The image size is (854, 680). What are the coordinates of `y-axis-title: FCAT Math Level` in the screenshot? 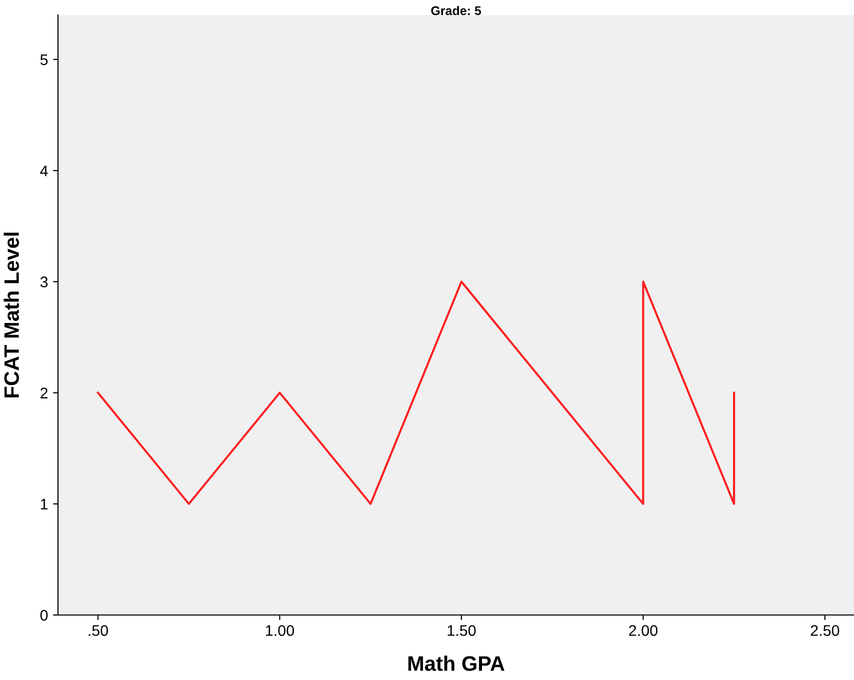 It's located at (11, 315).